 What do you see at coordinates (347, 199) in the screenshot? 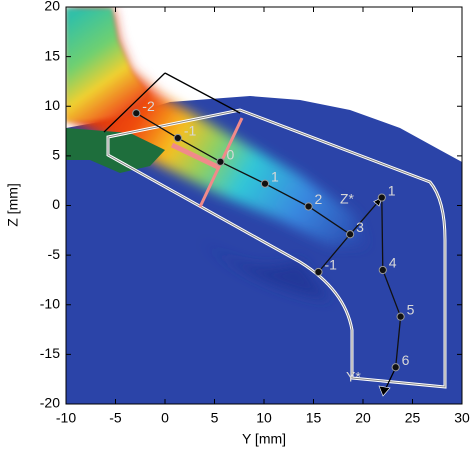
I see `annotation: Z*` at bounding box center [347, 199].